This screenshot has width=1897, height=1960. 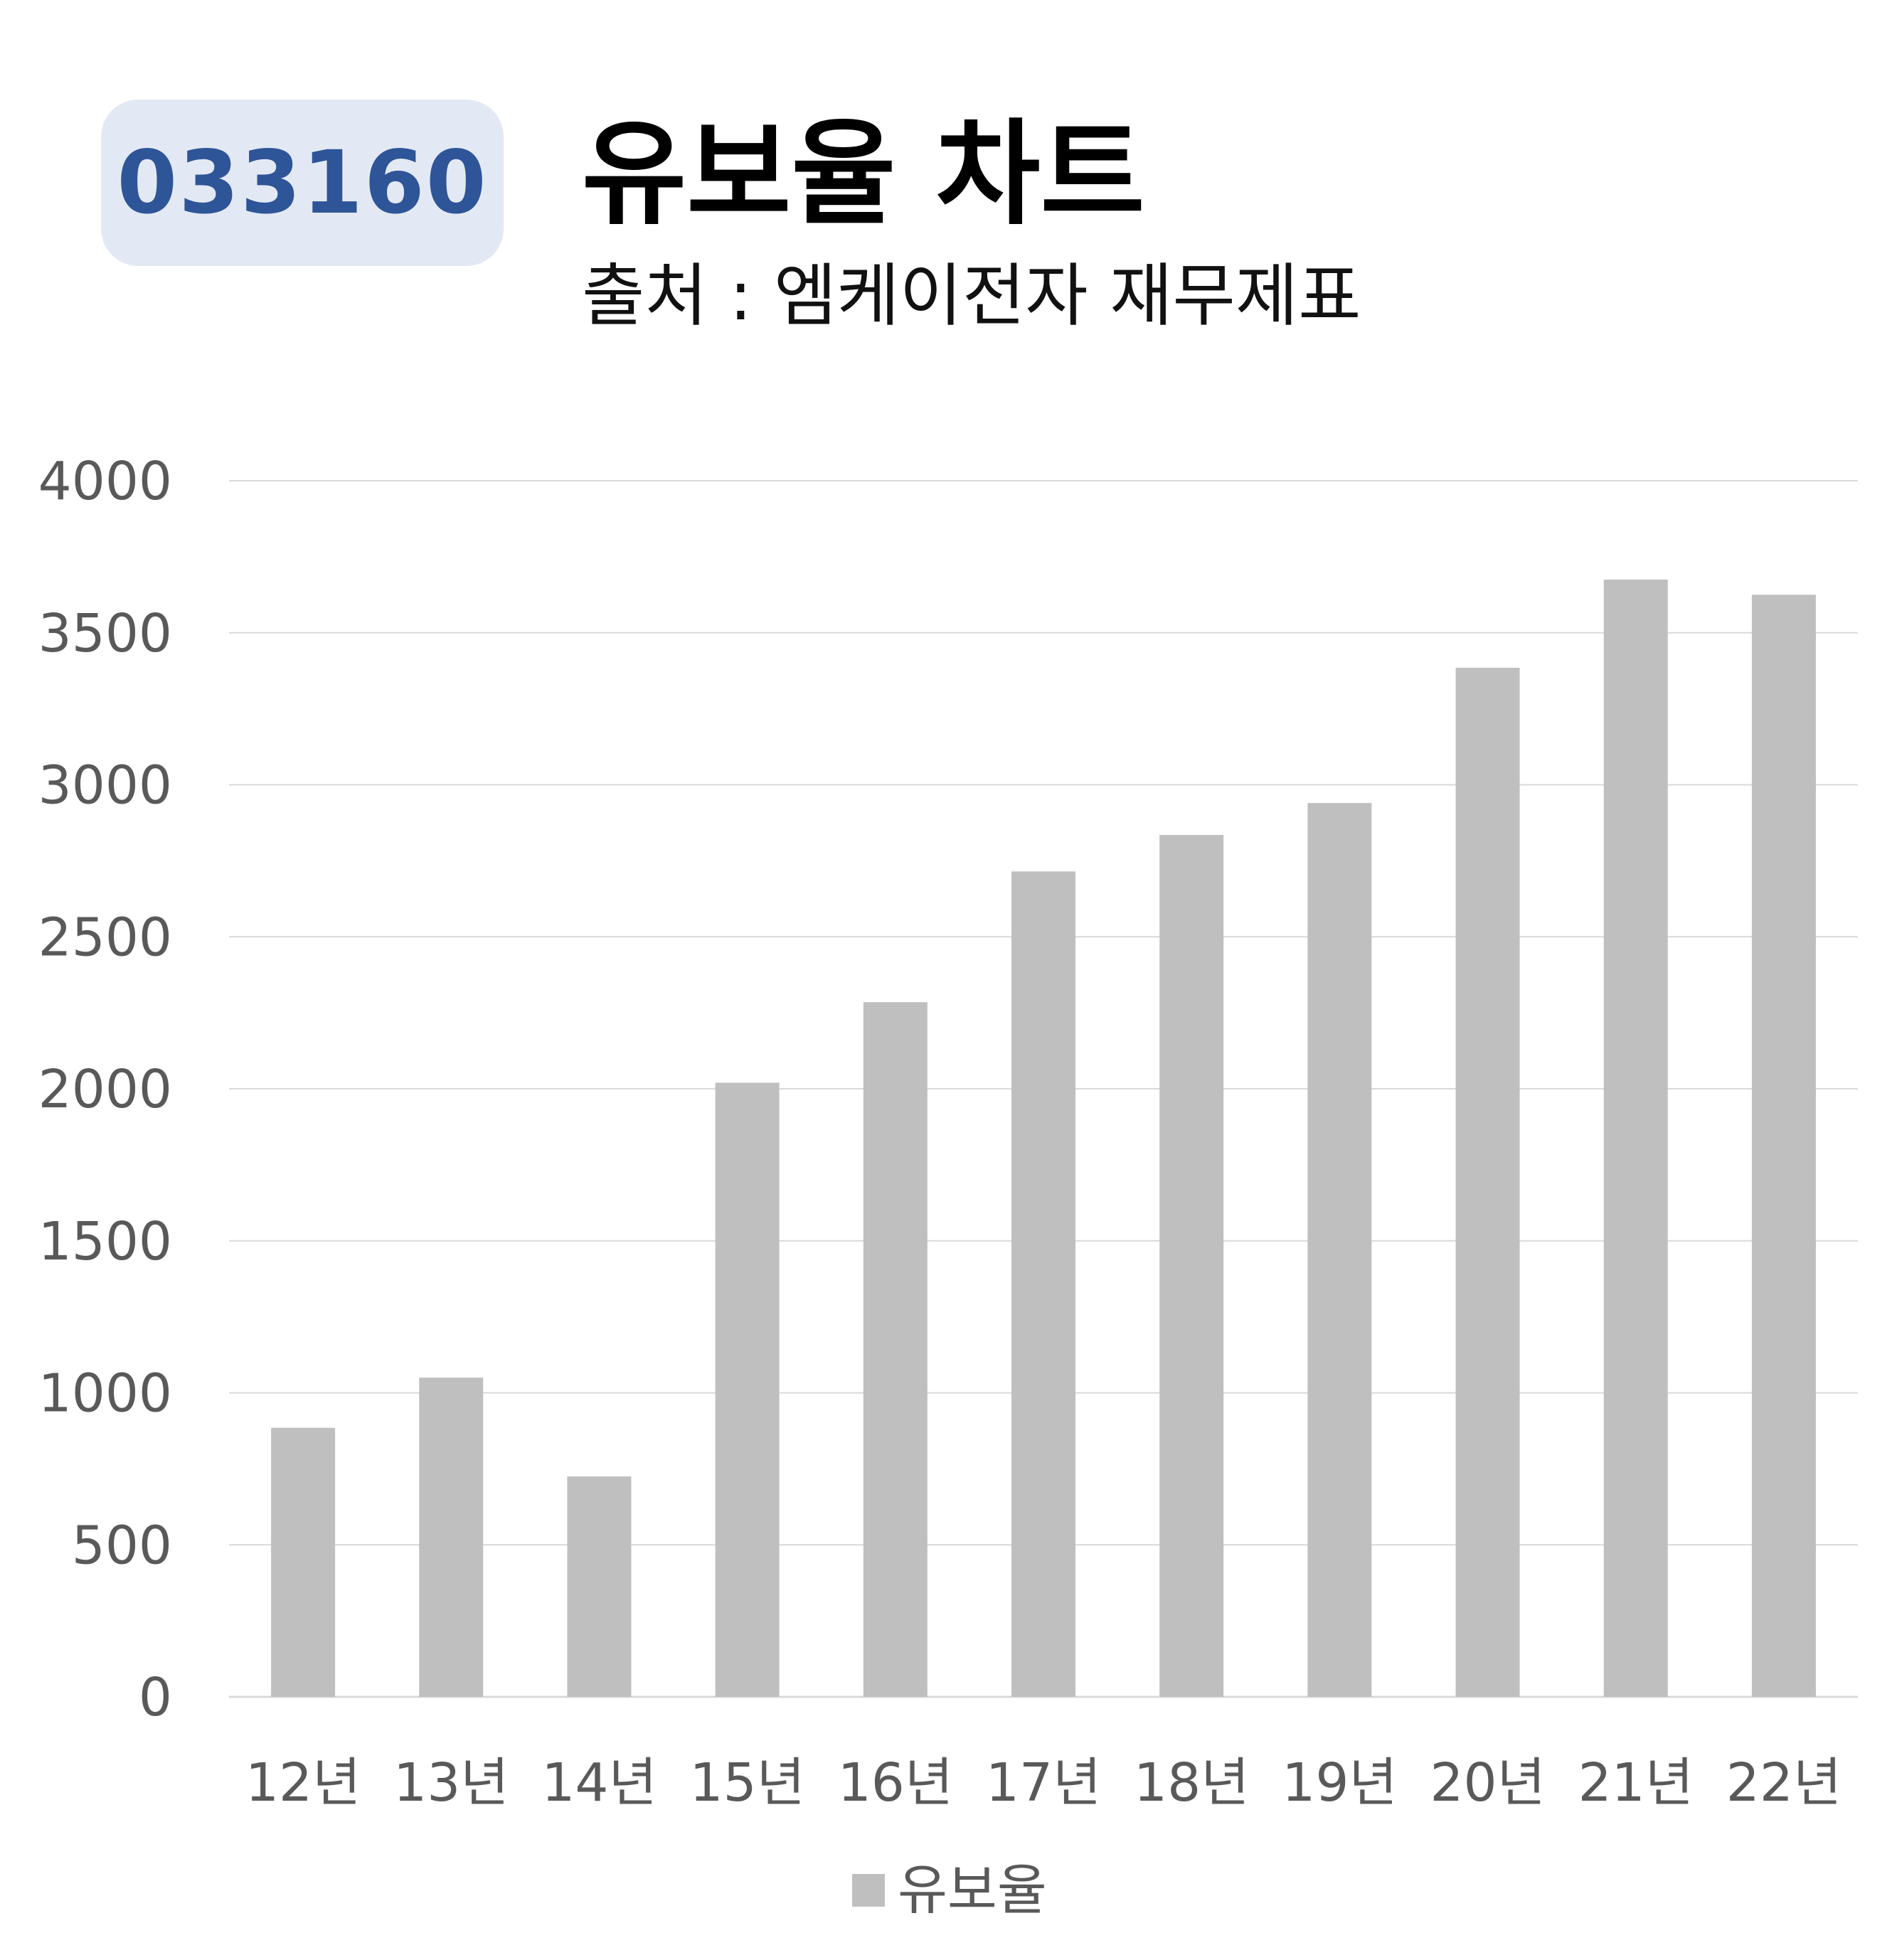 What do you see at coordinates (1192, 1782) in the screenshot?
I see `x-tick-label: 18년` at bounding box center [1192, 1782].